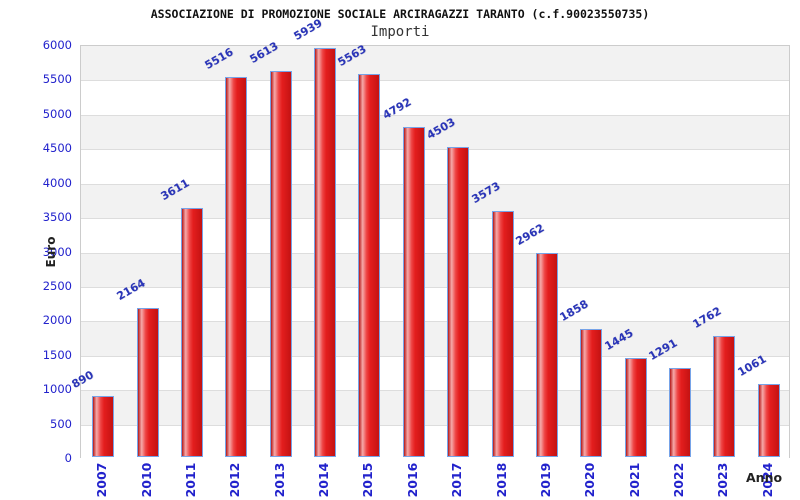 The height and width of the screenshot is (500, 800). I want to click on y-tick-label: 1500, so click(57, 354).